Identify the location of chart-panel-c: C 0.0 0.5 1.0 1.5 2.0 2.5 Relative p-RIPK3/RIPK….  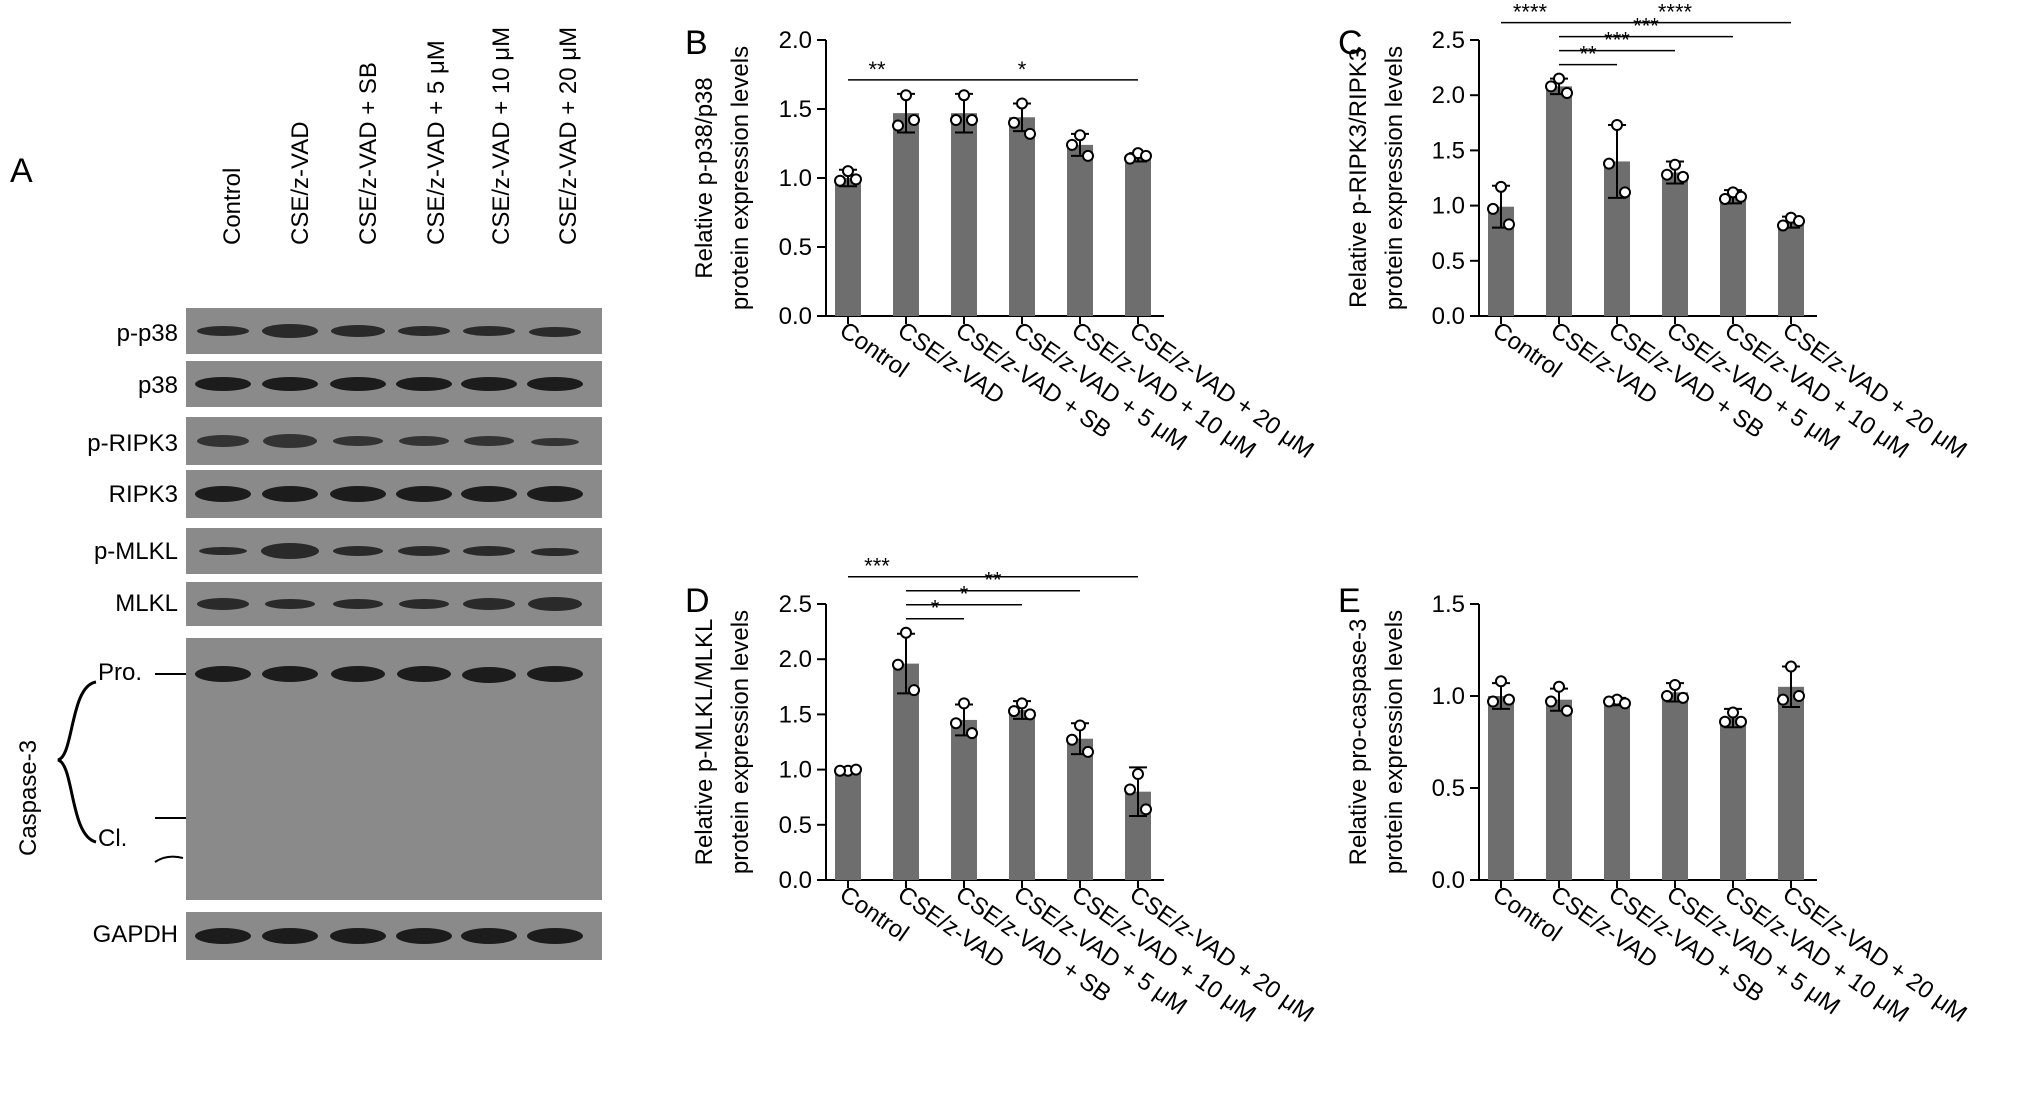
(1655, 232).